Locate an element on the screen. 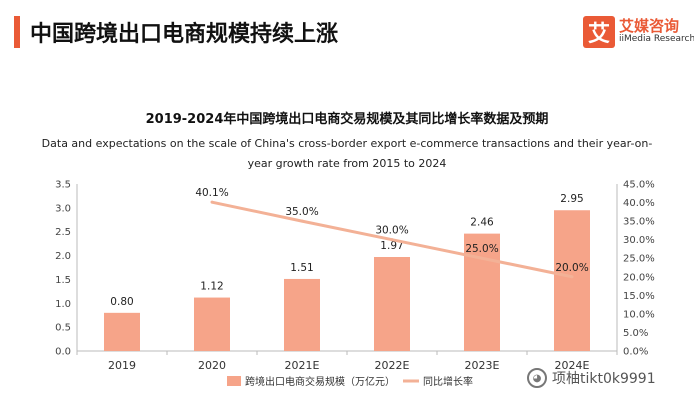 This screenshot has width=694, height=407. wechat-icon: ◕ is located at coordinates (537, 378).